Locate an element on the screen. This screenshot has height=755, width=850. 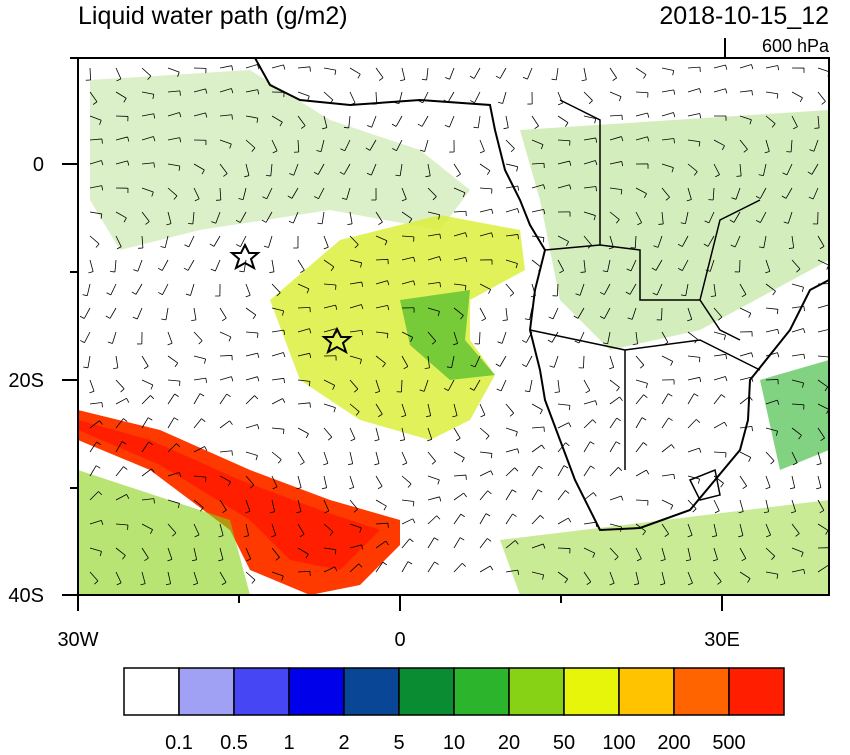
lon-label: 30E is located at coordinates (722, 640).